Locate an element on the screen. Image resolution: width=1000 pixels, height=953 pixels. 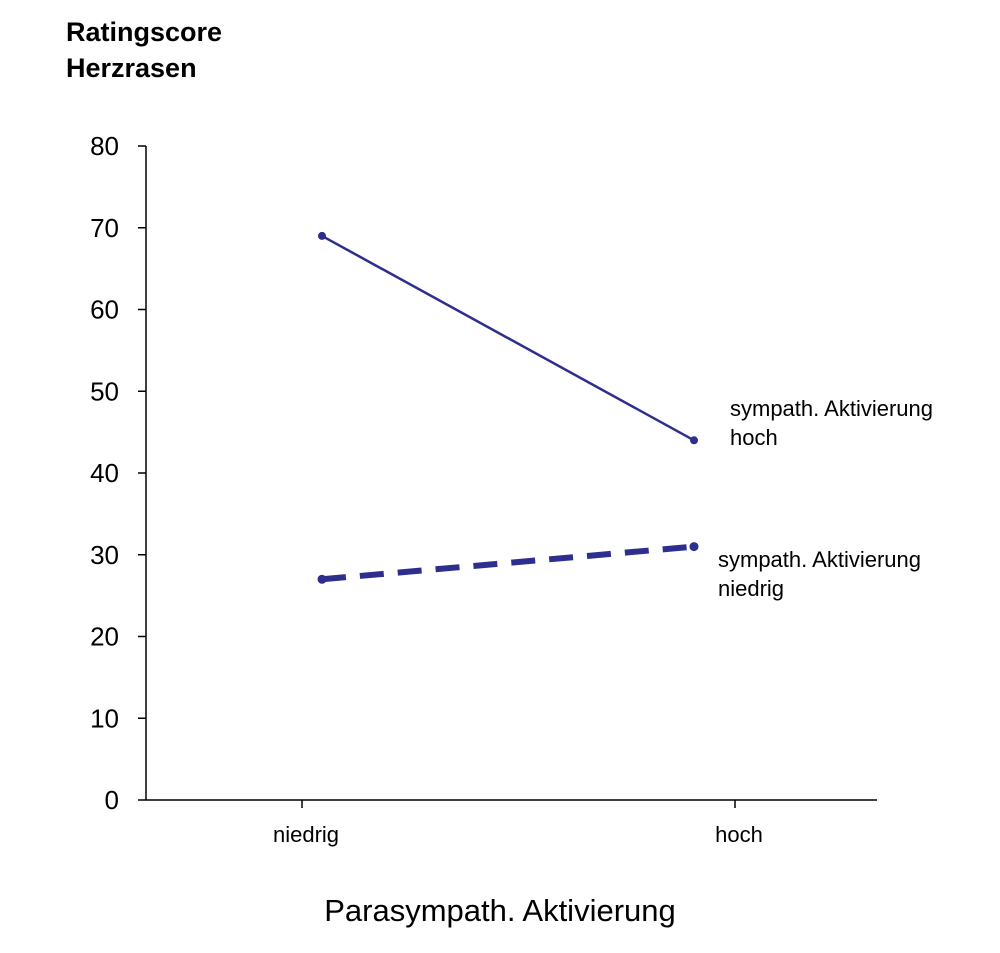
series-label-sympath-hoch-line-1: sympath. Aktivierung is located at coordinates (831, 408).